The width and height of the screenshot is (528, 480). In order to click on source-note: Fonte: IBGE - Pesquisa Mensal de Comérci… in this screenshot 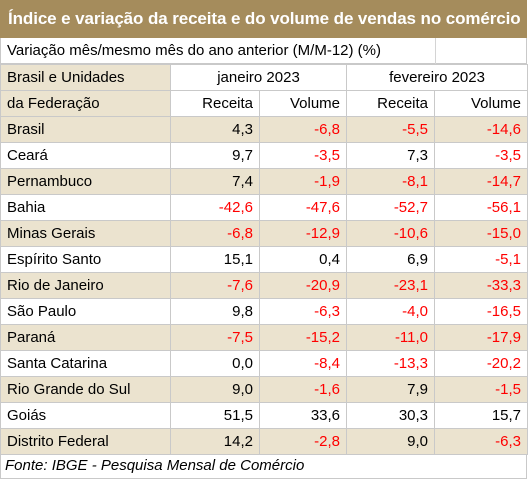, I will do `click(263, 466)`.